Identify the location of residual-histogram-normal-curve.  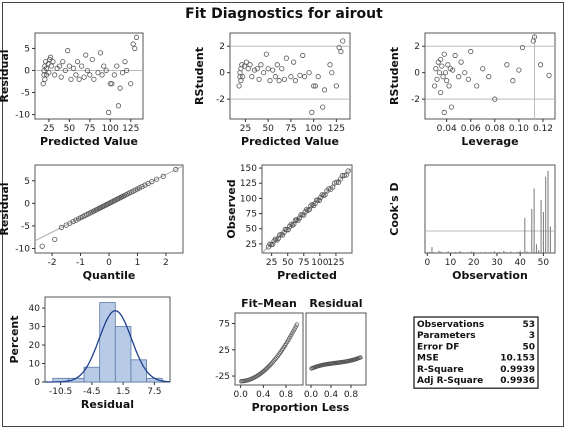
(108, 346).